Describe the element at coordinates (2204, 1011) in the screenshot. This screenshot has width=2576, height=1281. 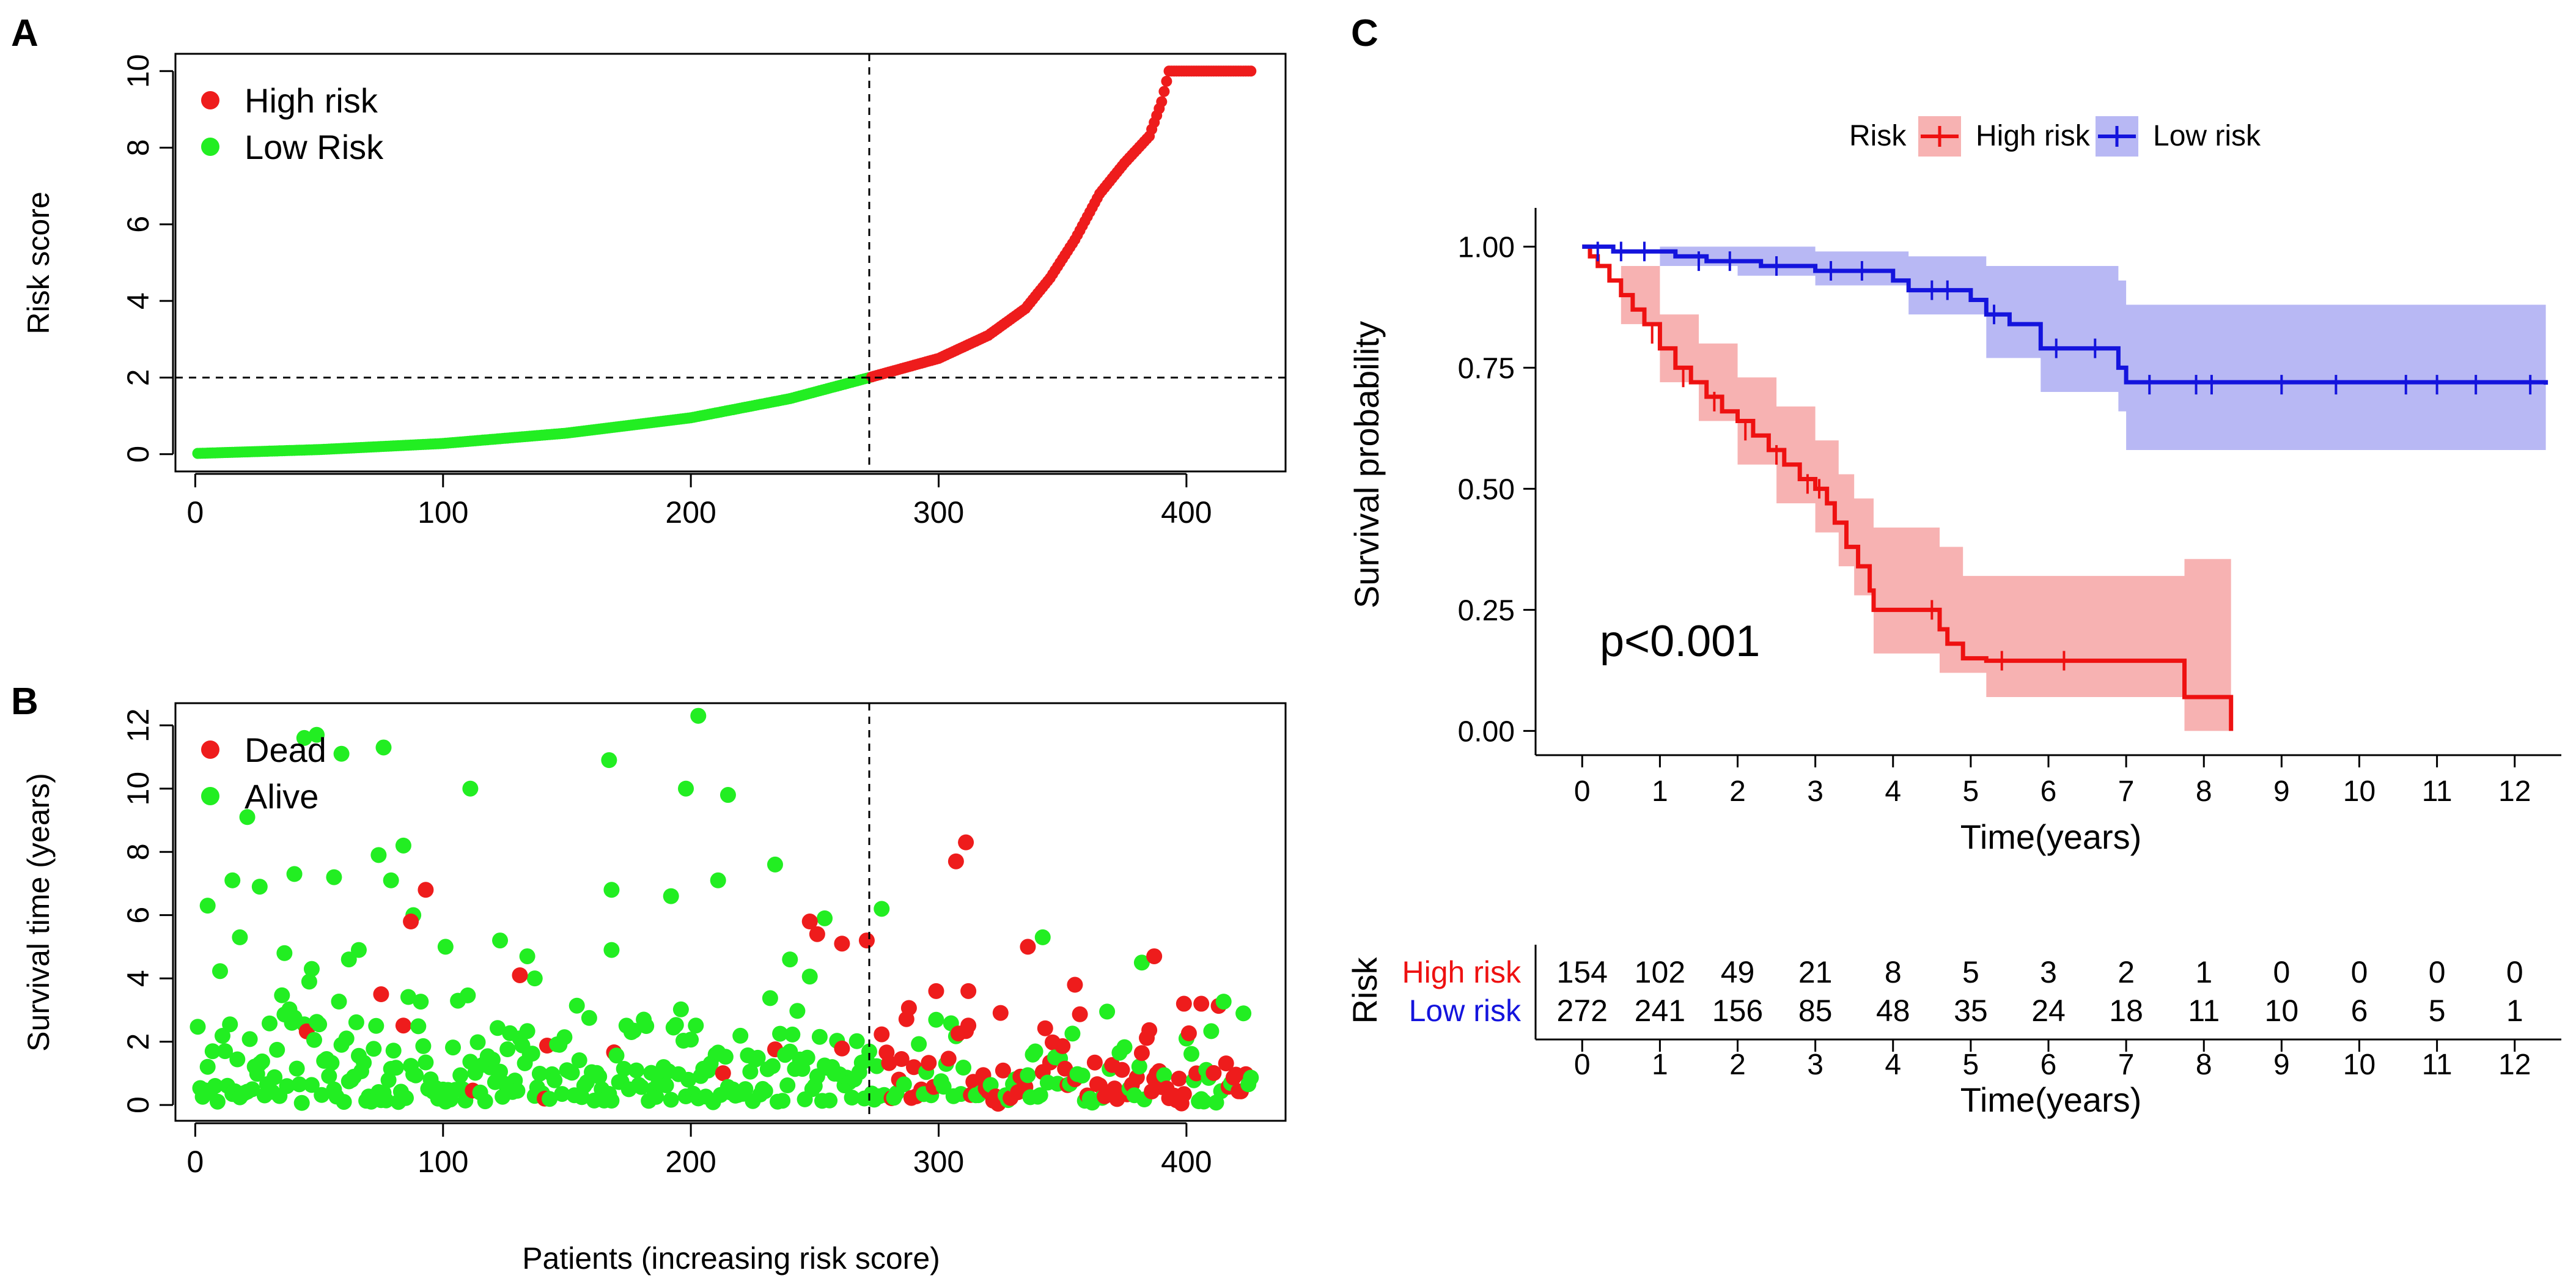
I see `low-risk-count-cell: 11` at that location.